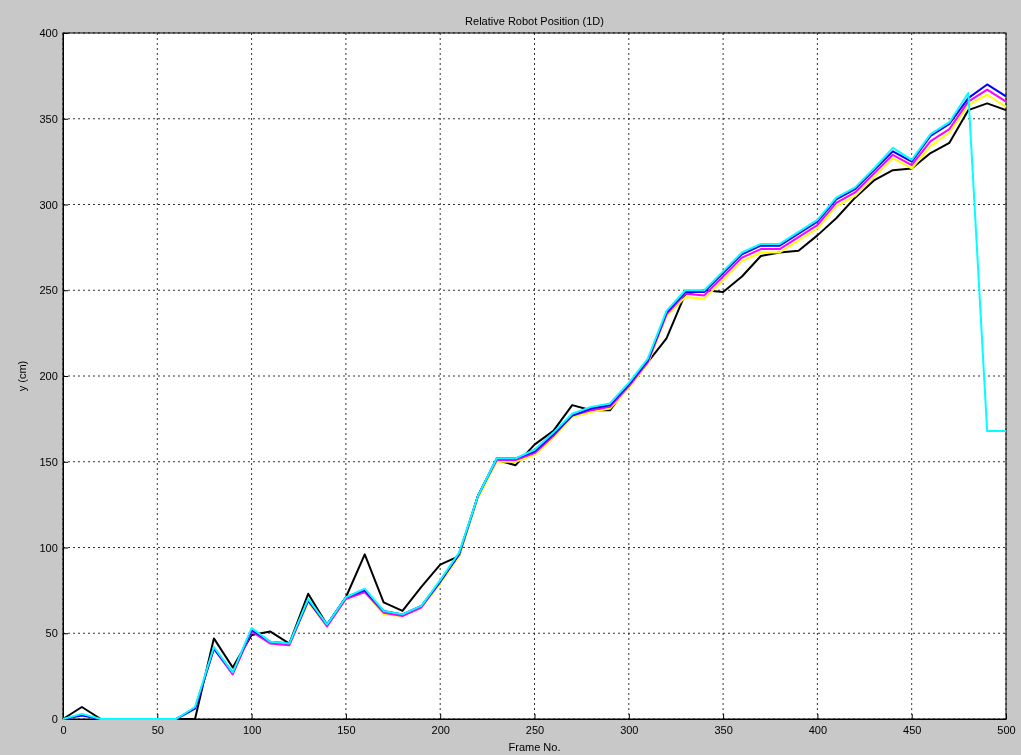  I want to click on x-axis-title: Frame No., so click(534, 747).